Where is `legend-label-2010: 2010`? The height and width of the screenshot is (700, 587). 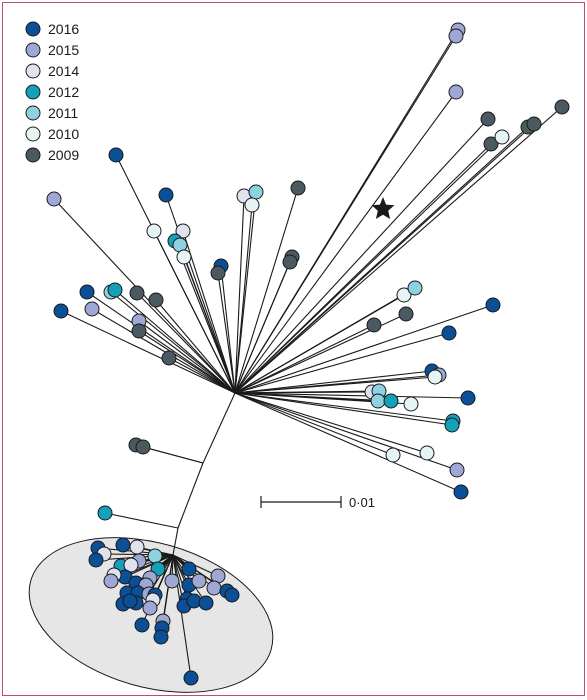 legend-label-2010: 2010 is located at coordinates (63, 134).